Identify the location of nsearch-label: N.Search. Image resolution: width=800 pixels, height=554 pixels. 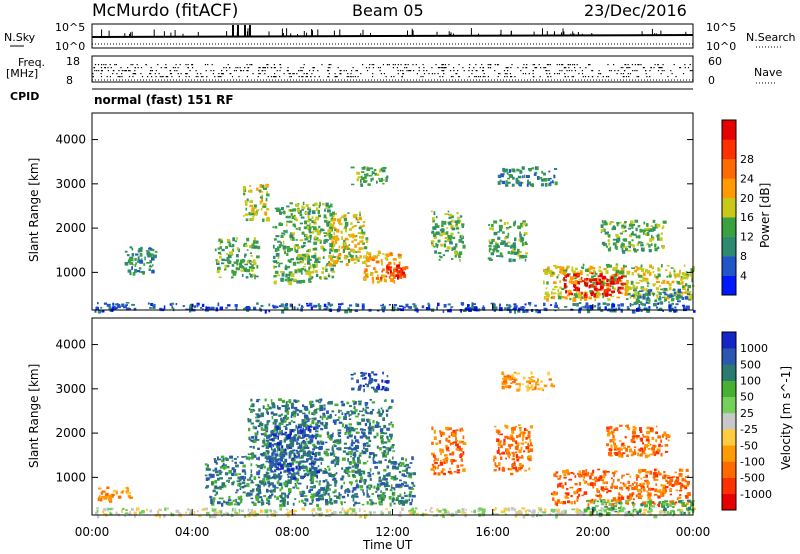
(771, 37).